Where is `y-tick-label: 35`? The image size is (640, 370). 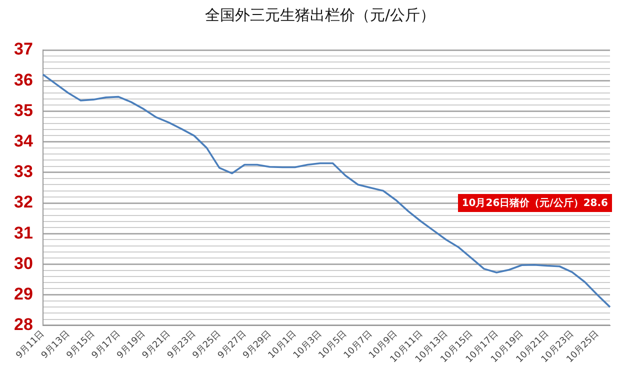
y-tick-label: 35 is located at coordinates (23, 110).